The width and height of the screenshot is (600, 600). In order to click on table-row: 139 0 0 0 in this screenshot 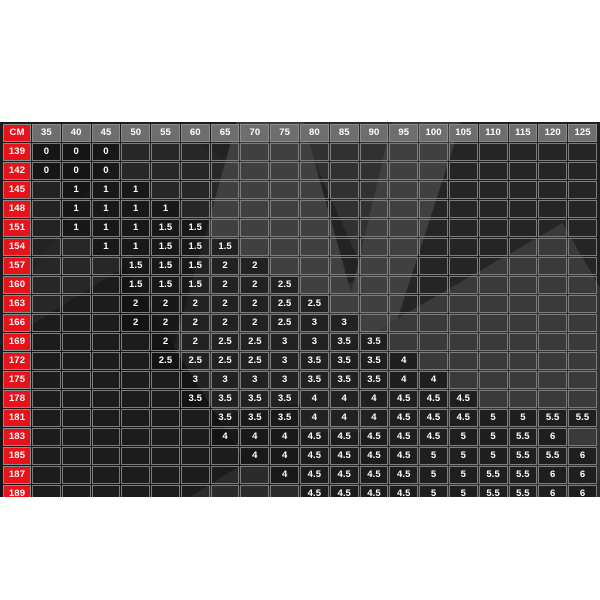, I will do `click(300, 152)`.